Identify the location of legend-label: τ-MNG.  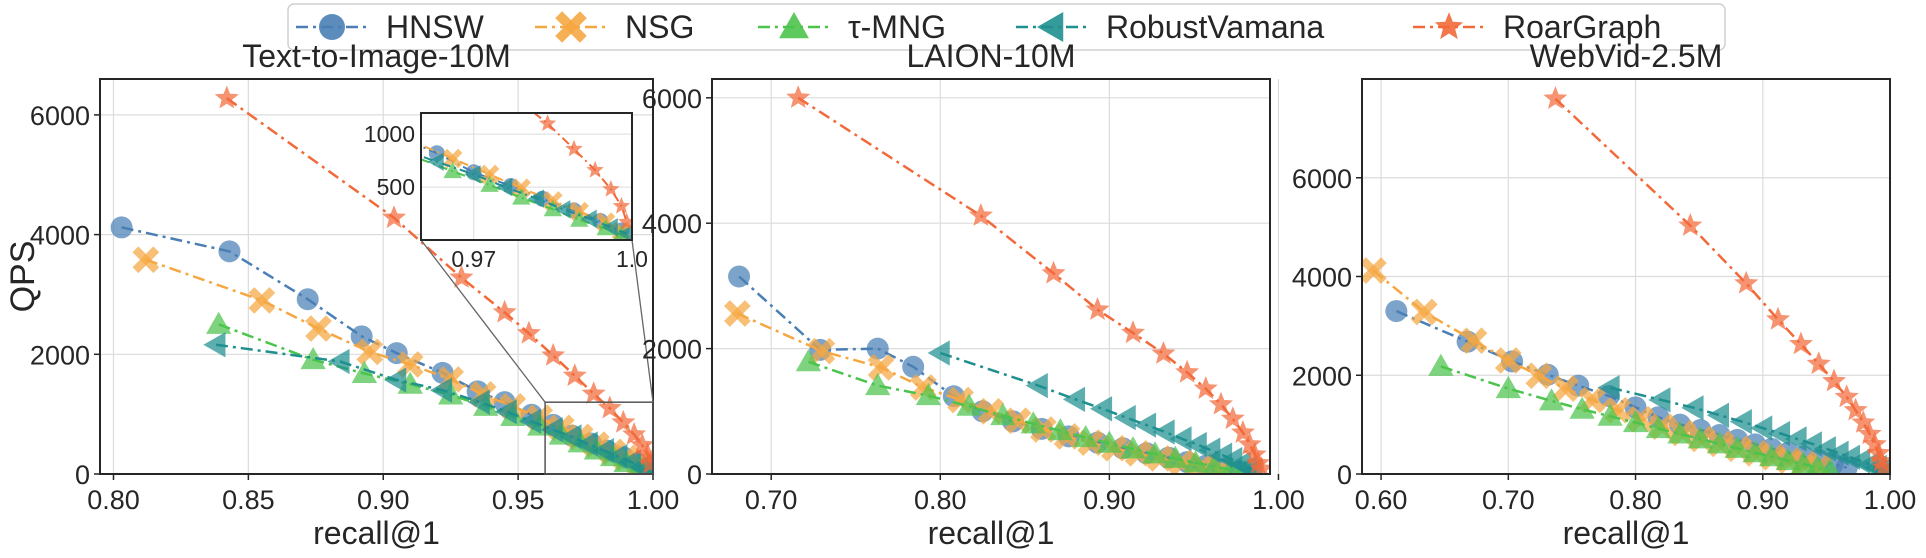
(897, 27).